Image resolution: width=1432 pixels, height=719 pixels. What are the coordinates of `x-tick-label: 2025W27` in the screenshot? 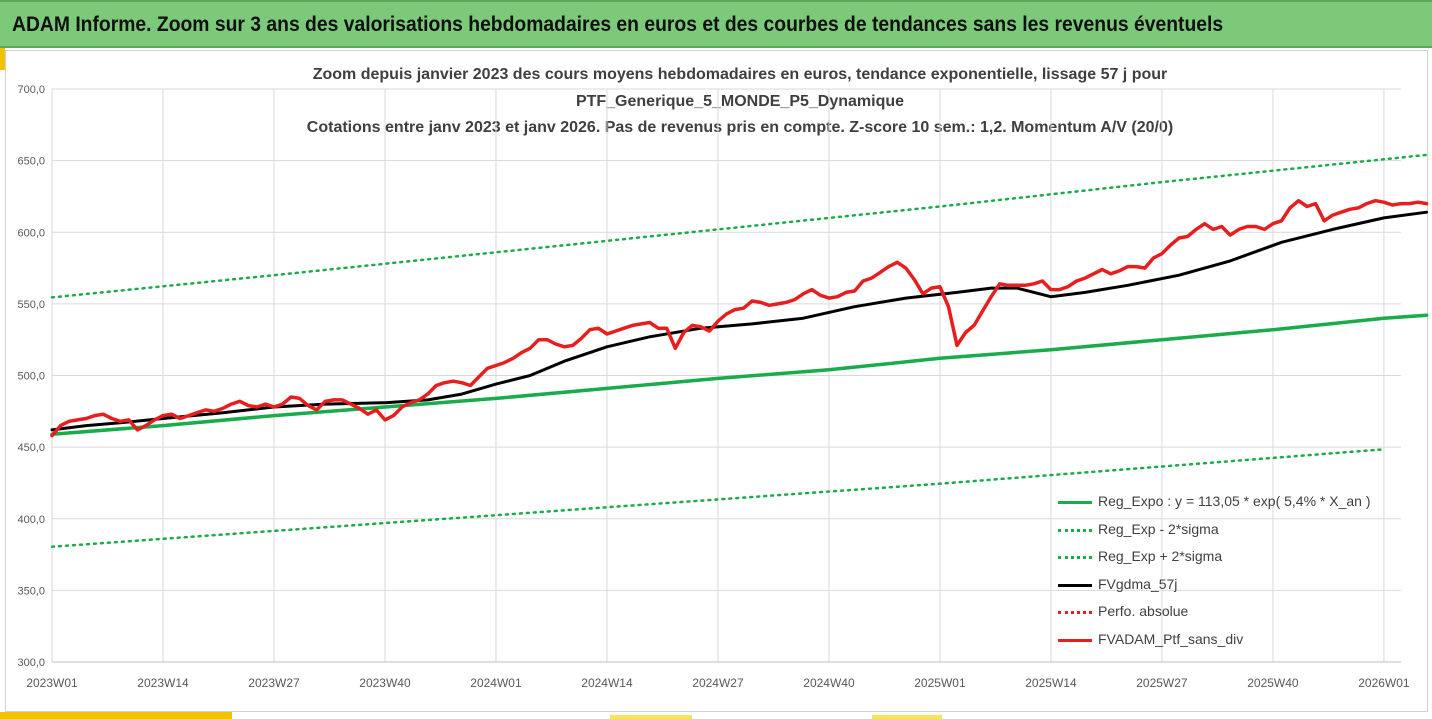 It's located at (1162, 683).